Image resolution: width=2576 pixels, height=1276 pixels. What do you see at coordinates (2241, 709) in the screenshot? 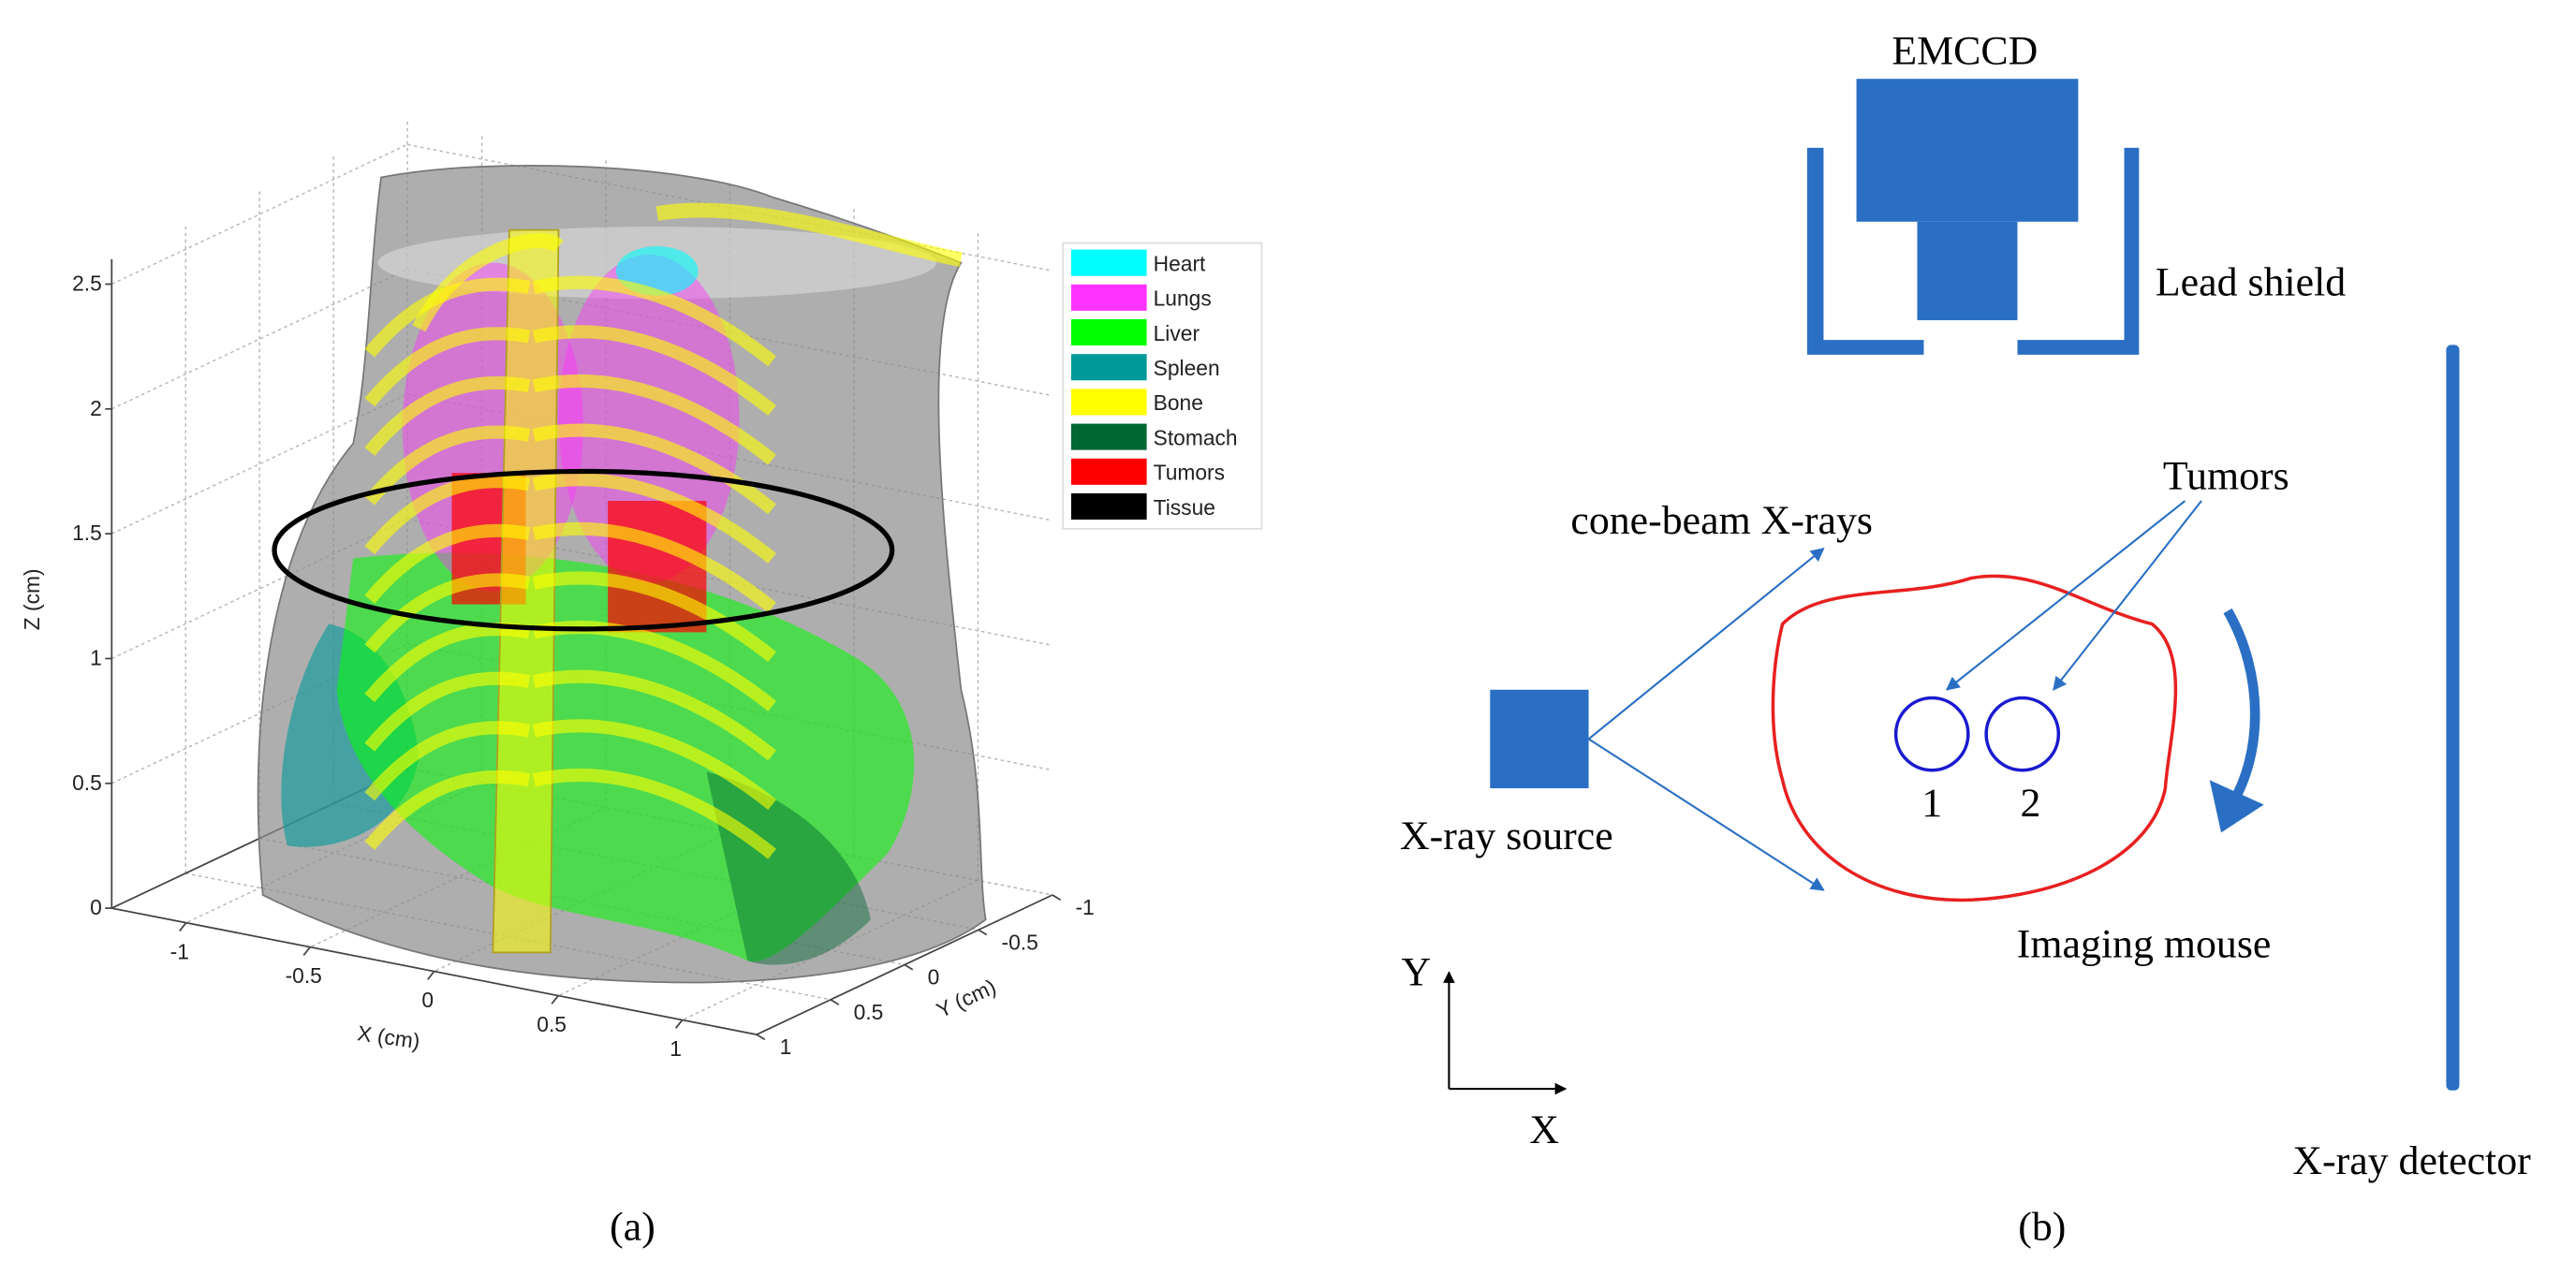
I see `rotation-arrow` at bounding box center [2241, 709].